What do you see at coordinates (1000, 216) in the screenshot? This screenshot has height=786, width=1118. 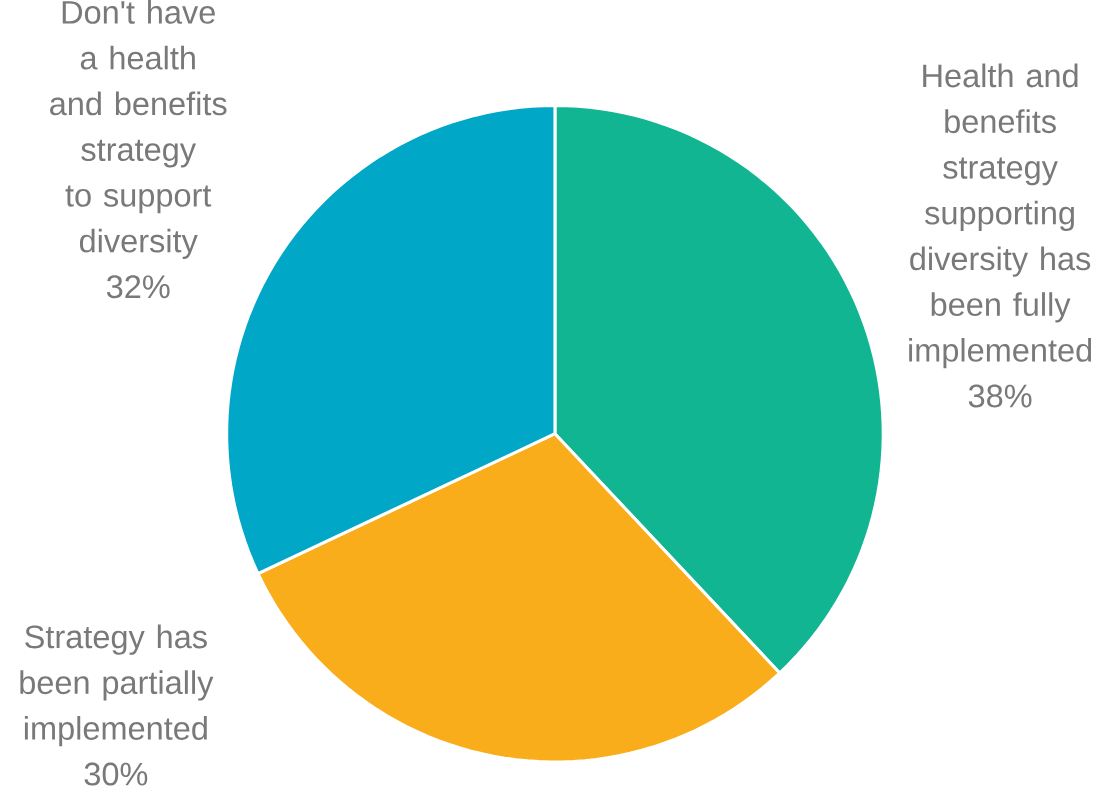 I see `slice-label: Health and benefits strategy supporting diversity has been fully implemented` at bounding box center [1000, 216].